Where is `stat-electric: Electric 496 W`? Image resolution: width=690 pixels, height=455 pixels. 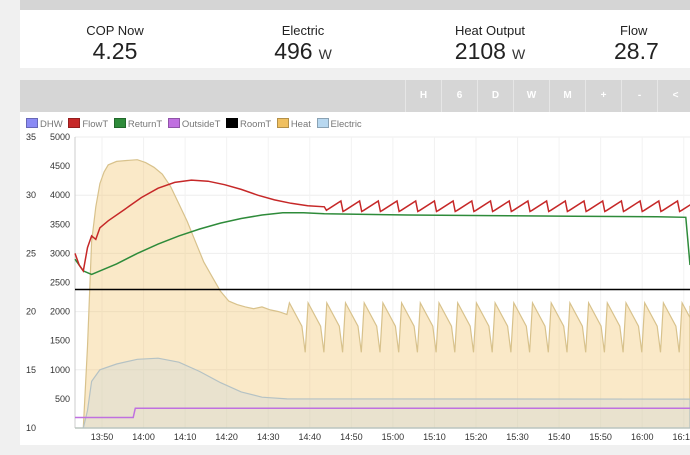
stat-electric: Electric 496 W is located at coordinates (303, 38).